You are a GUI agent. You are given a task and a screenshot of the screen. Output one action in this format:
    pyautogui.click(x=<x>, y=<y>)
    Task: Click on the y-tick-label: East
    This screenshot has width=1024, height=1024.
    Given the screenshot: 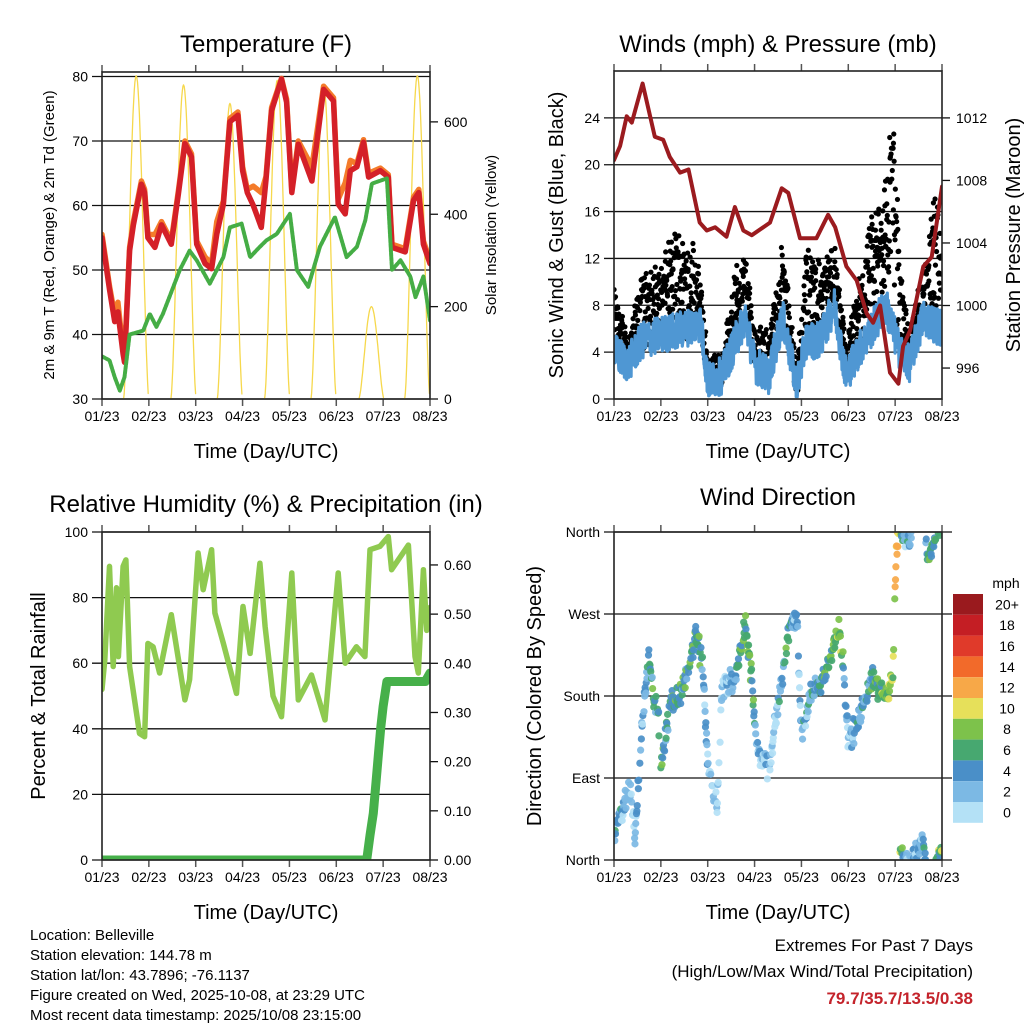 What is the action you would take?
    pyautogui.click(x=586, y=778)
    